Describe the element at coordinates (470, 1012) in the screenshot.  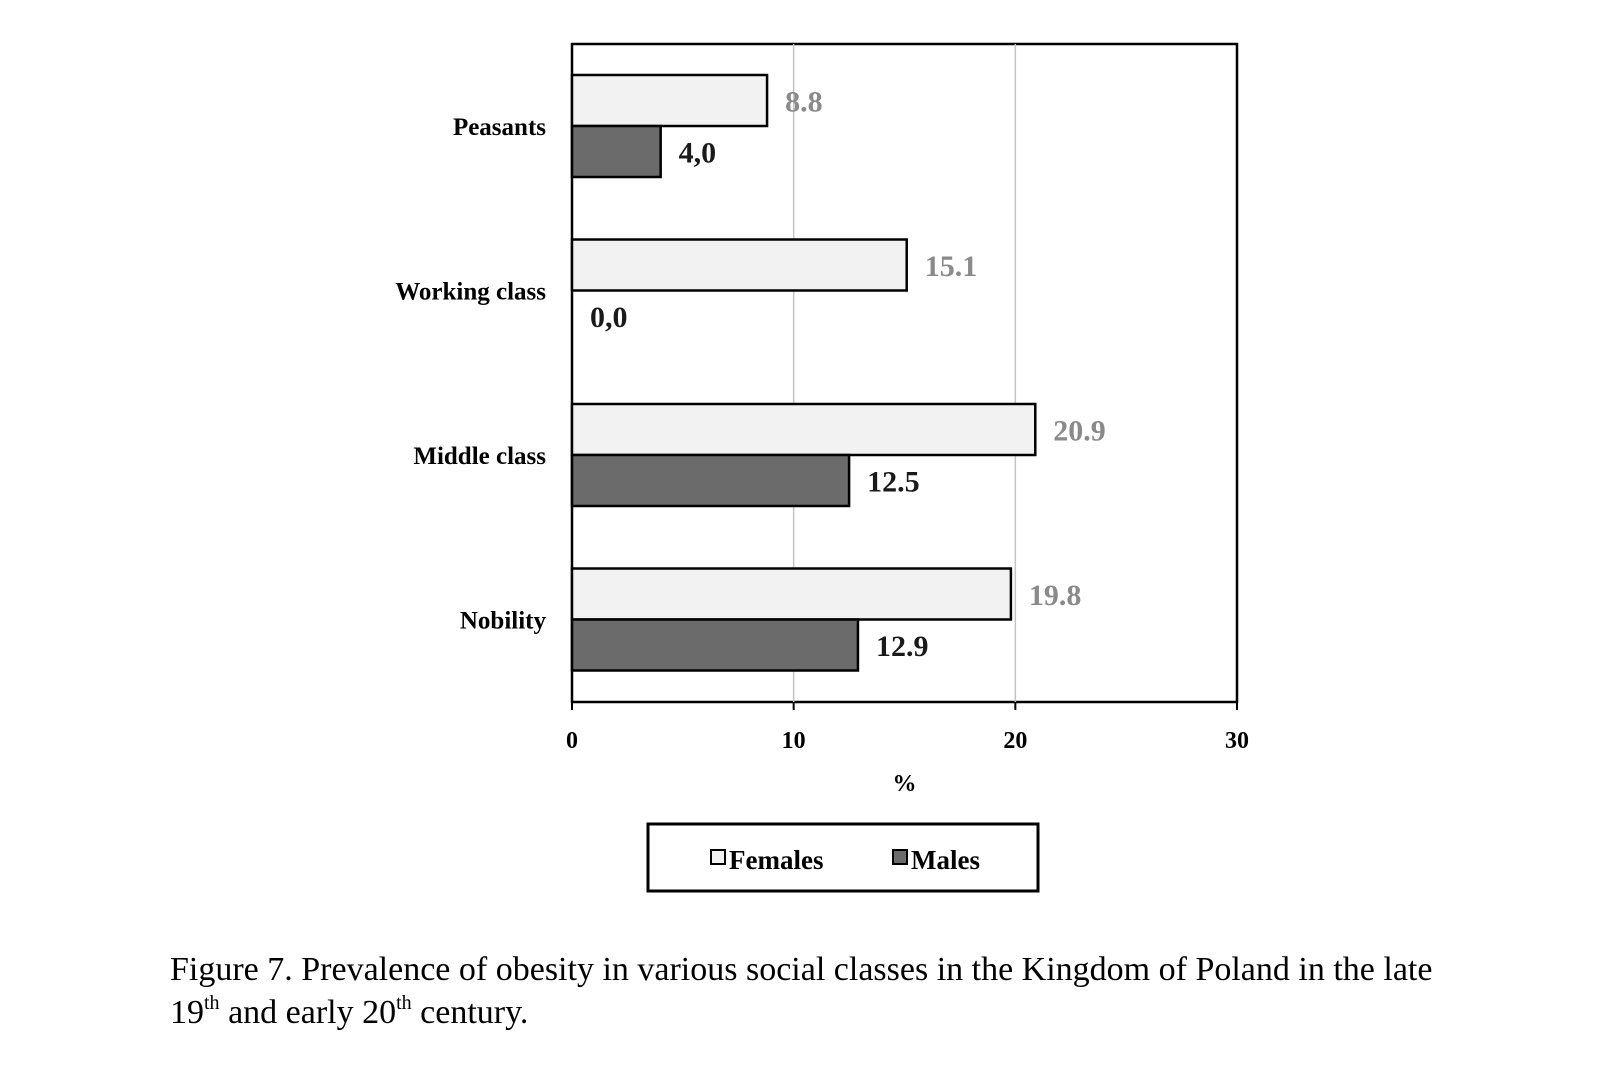
I see `caption-text-3: century.` at that location.